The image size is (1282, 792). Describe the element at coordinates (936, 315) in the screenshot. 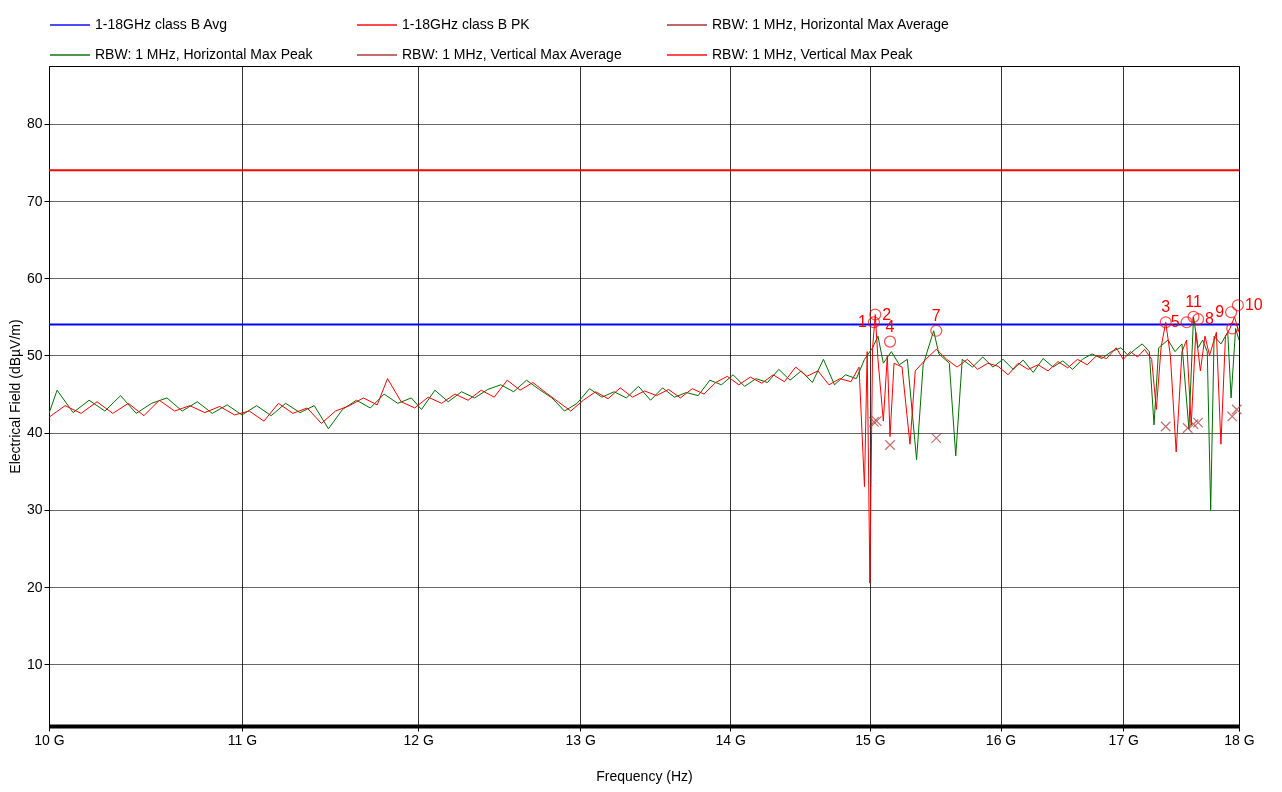

I see `annotation: 7` at that location.